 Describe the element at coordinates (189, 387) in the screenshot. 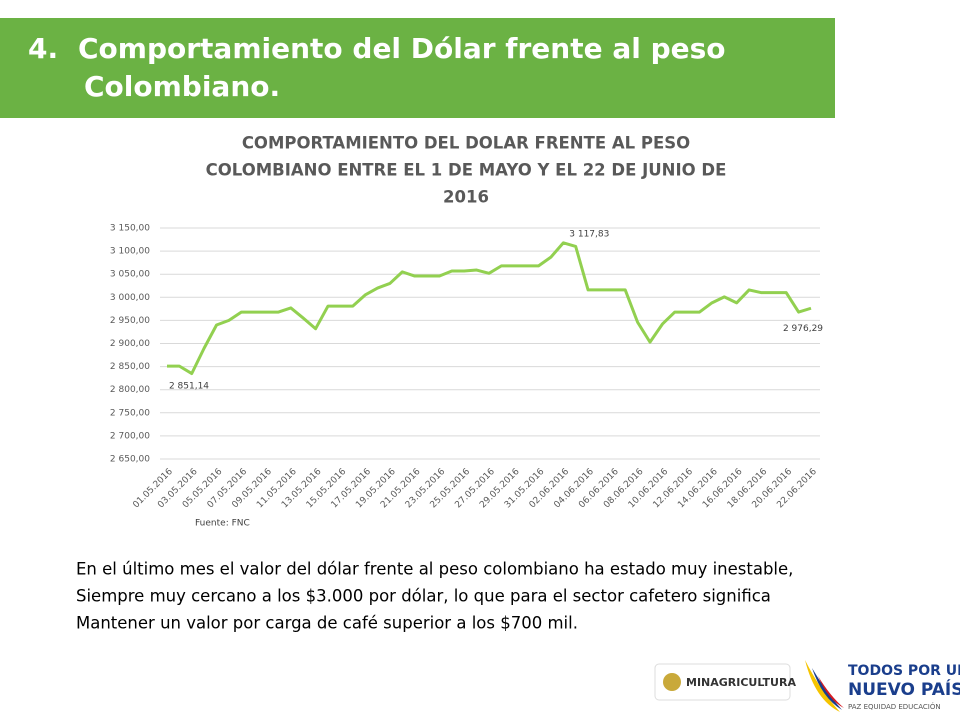

I see `data-label: 2 851,14` at that location.